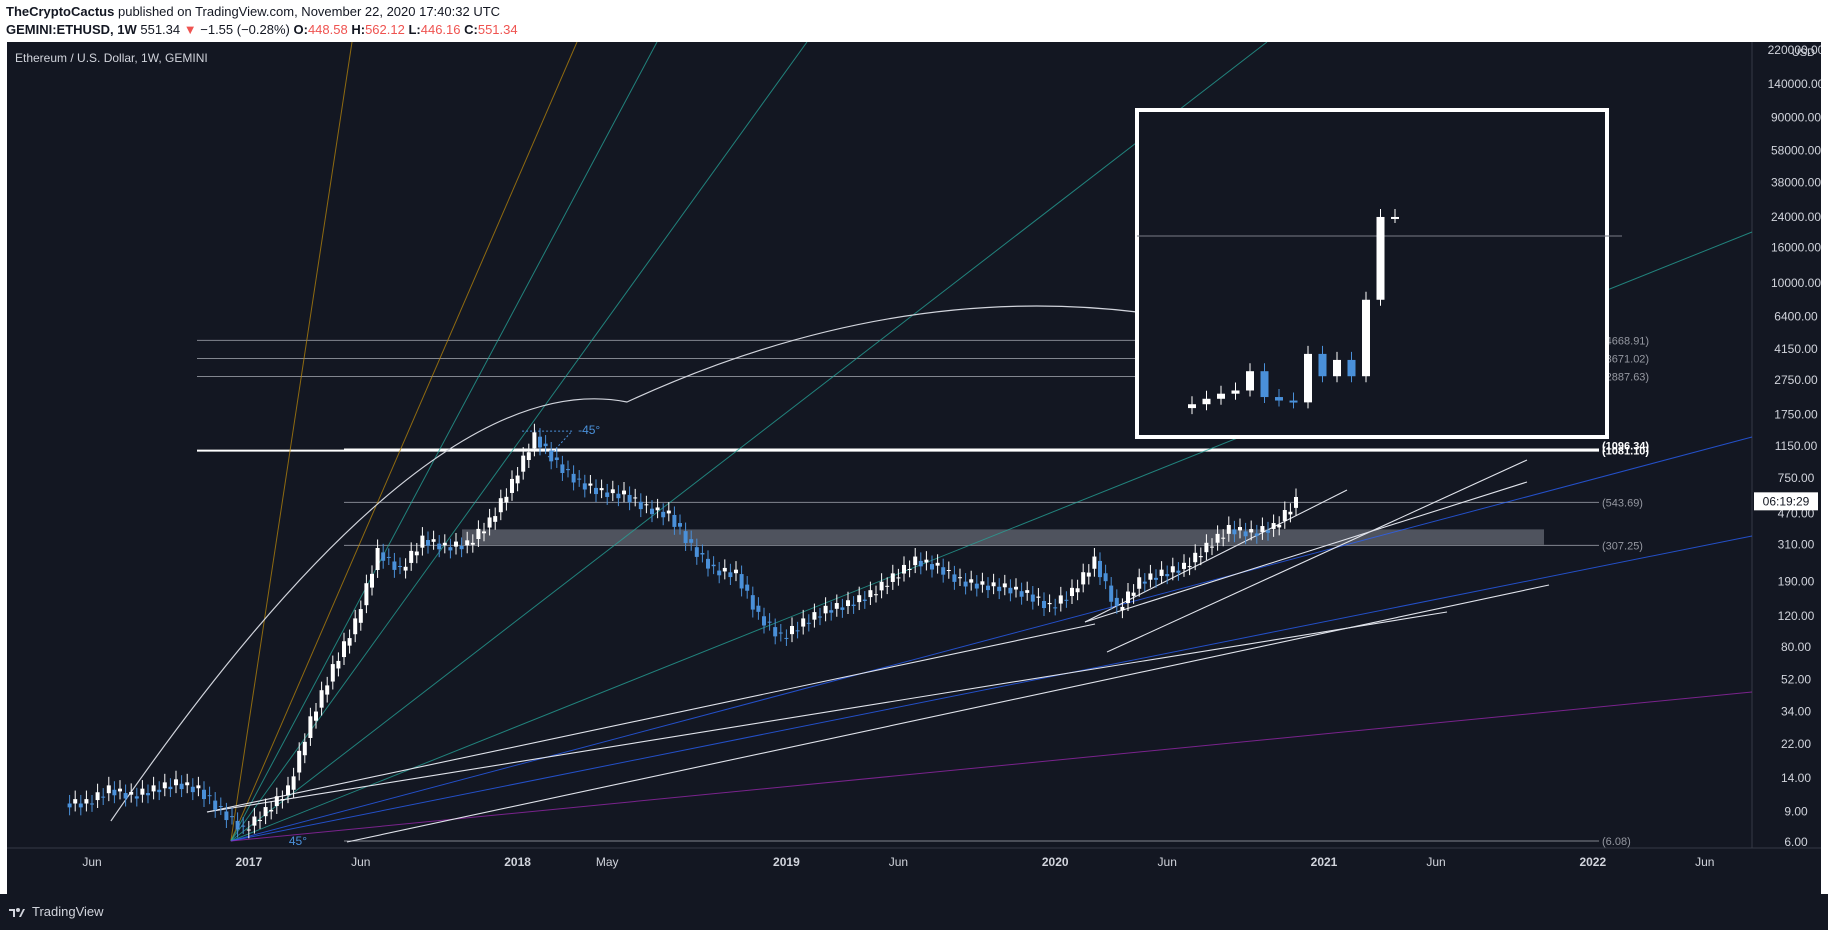 The height and width of the screenshot is (930, 1828). I want to click on level-label: (307.25), so click(1622, 546).